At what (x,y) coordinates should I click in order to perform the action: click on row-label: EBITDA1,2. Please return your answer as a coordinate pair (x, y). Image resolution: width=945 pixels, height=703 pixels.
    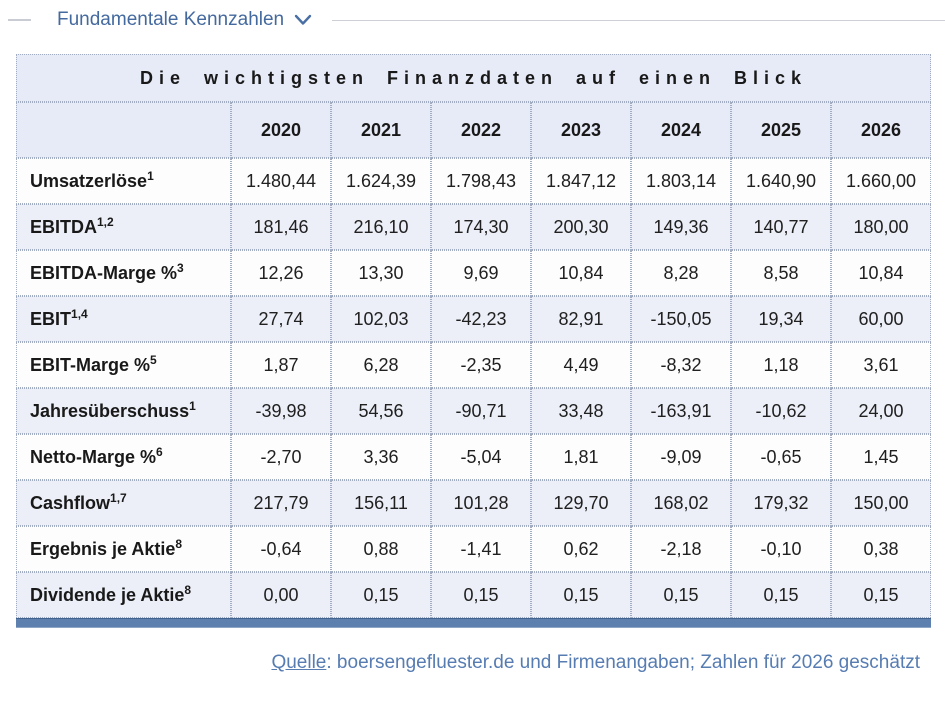
    Looking at the image, I should click on (123, 227).